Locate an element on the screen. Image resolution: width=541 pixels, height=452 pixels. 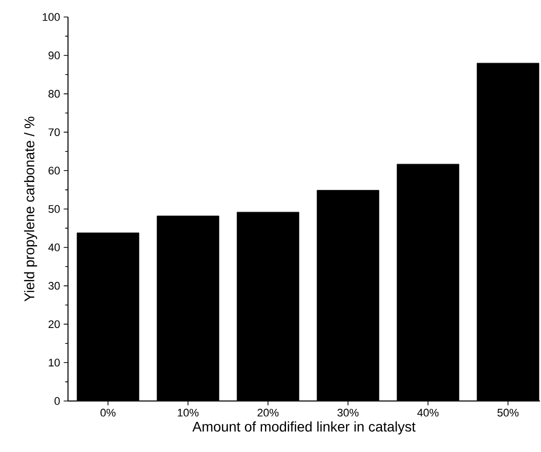
y-tick-label: 10 is located at coordinates (54, 362).